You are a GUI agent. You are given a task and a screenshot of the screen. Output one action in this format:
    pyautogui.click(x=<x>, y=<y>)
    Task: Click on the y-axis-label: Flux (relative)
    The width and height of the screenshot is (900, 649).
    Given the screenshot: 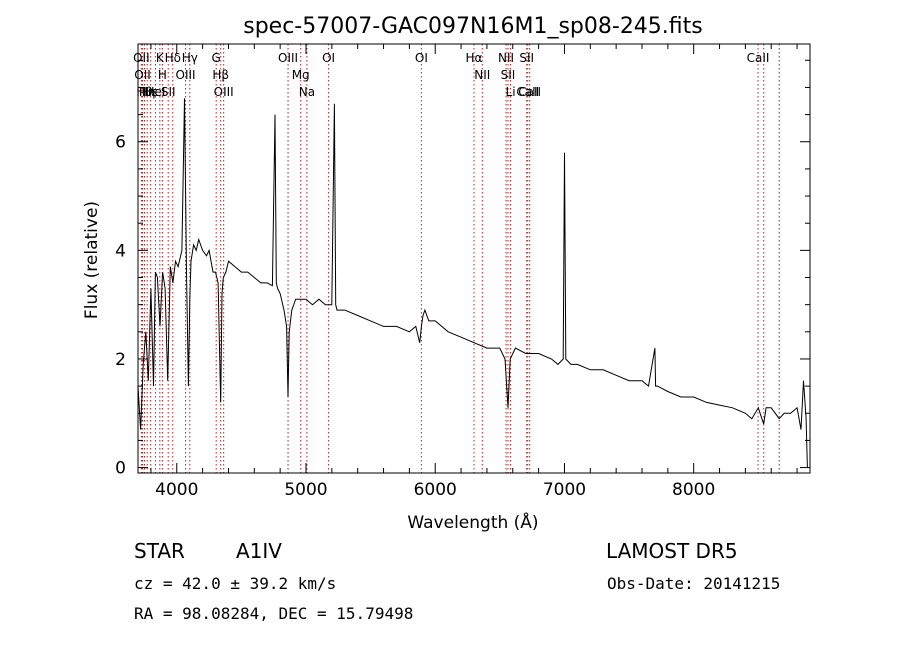 What is the action you would take?
    pyautogui.click(x=92, y=260)
    